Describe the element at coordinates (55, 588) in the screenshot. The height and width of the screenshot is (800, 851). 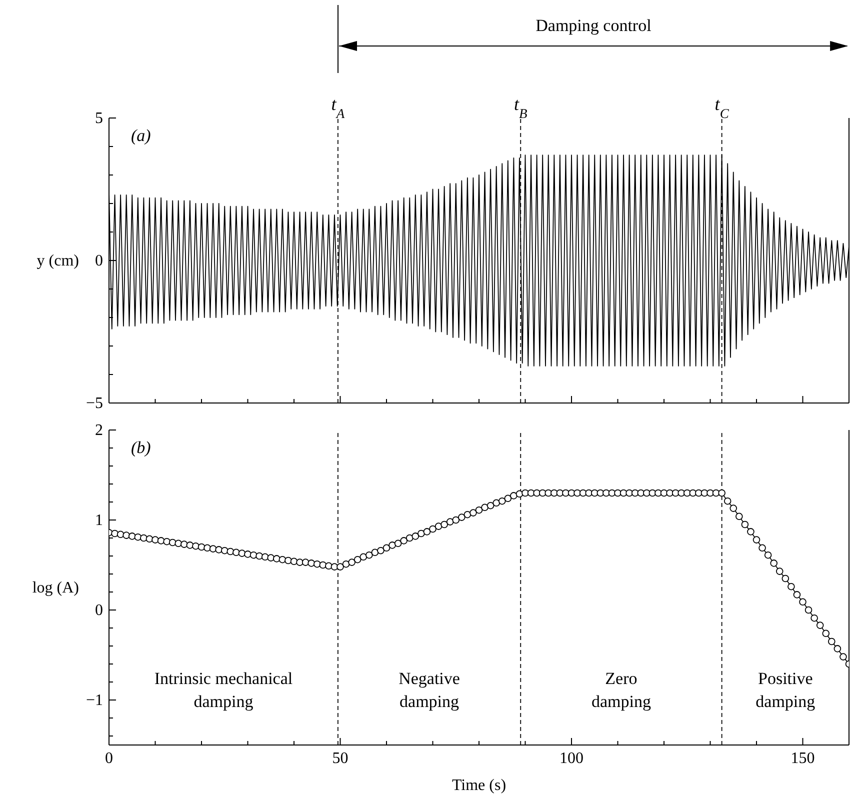
I see `y-axis-title: log (A)` at that location.